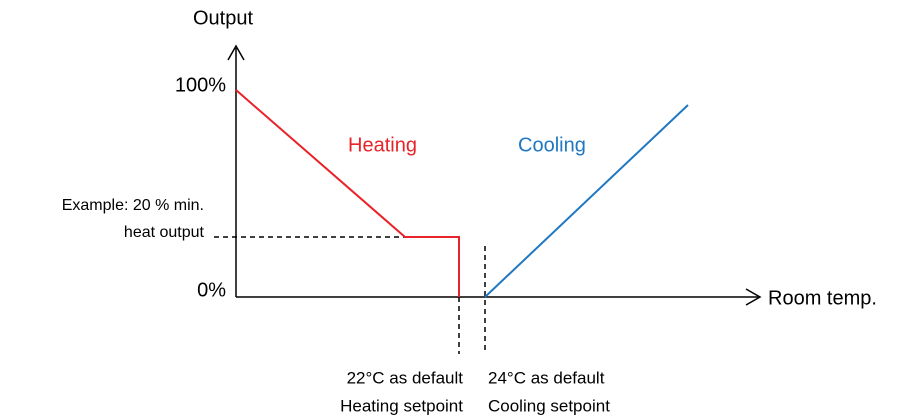 The image size is (919, 419). I want to click on heating-label: Heating, so click(382, 145).